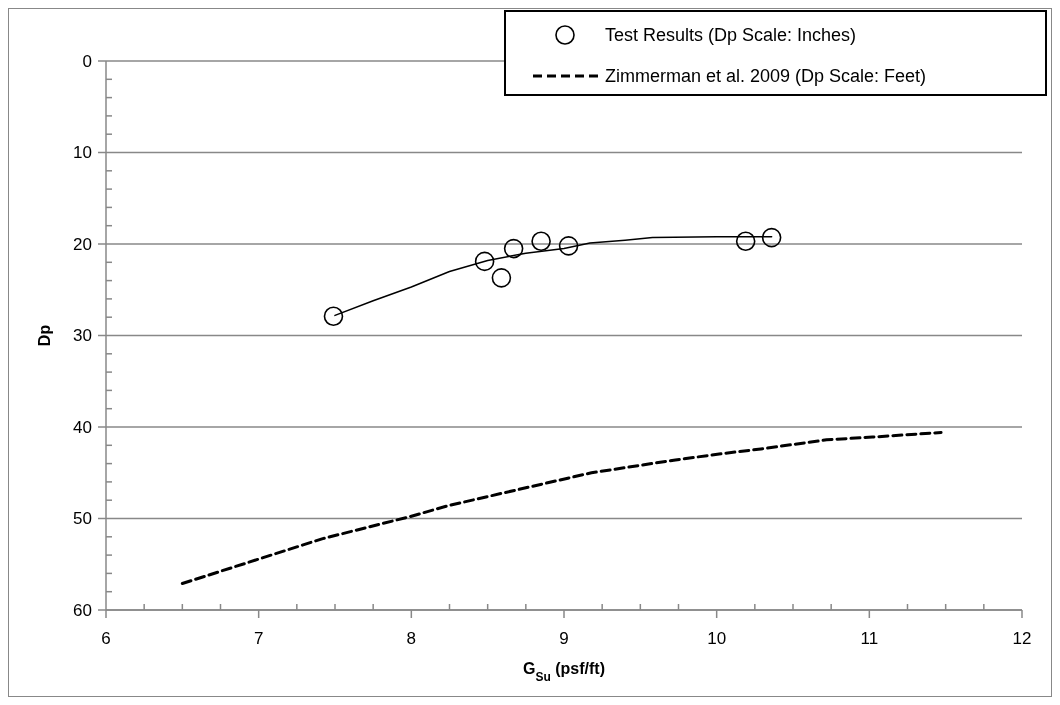 The height and width of the screenshot is (705, 1060). Describe the element at coordinates (82, 244) in the screenshot. I see `y-tick-label: 20` at that location.